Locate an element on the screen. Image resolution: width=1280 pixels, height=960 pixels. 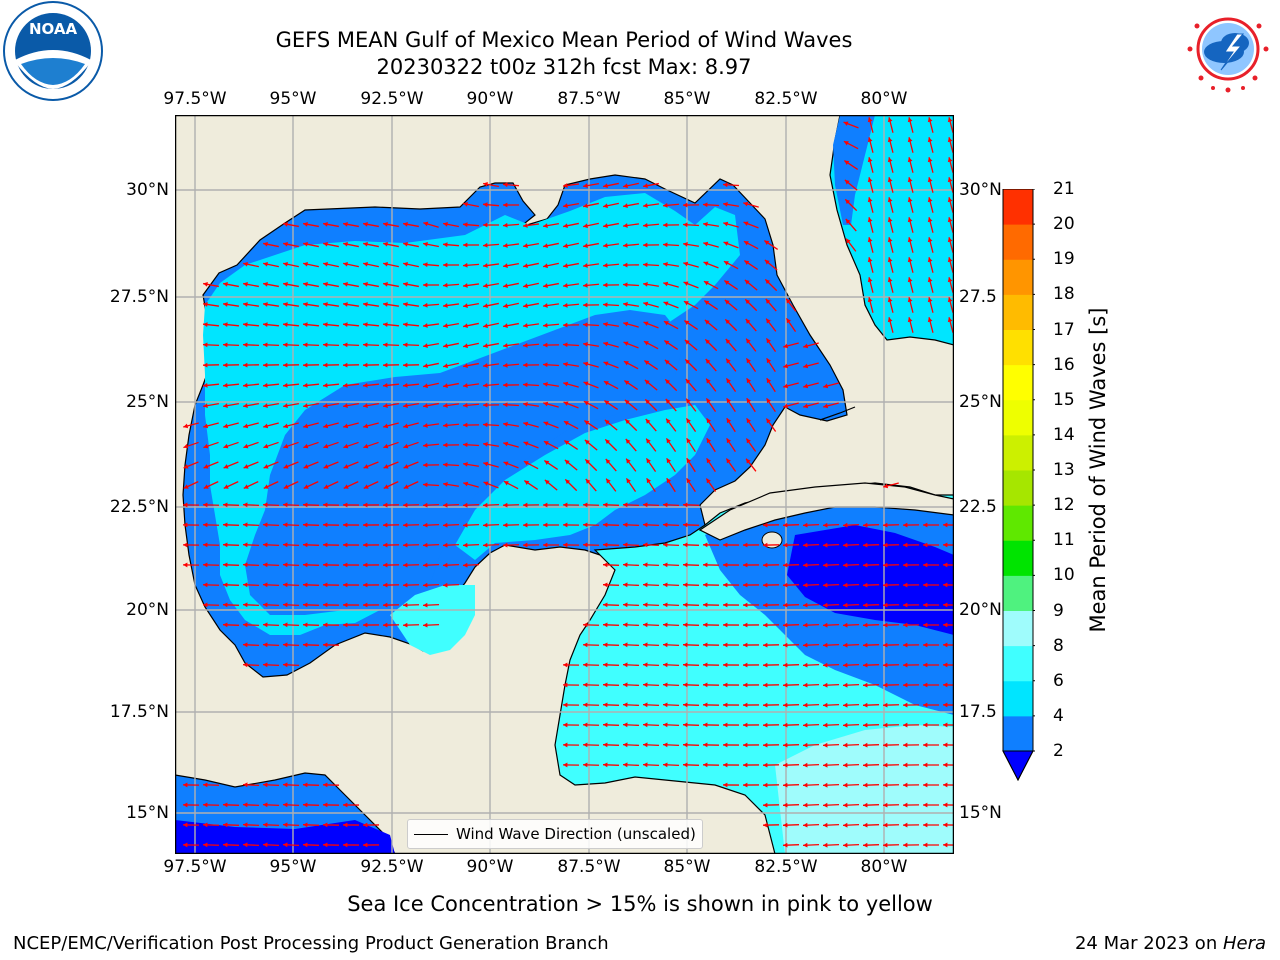
lon-label-bottom: 97.5°W is located at coordinates (195, 867).